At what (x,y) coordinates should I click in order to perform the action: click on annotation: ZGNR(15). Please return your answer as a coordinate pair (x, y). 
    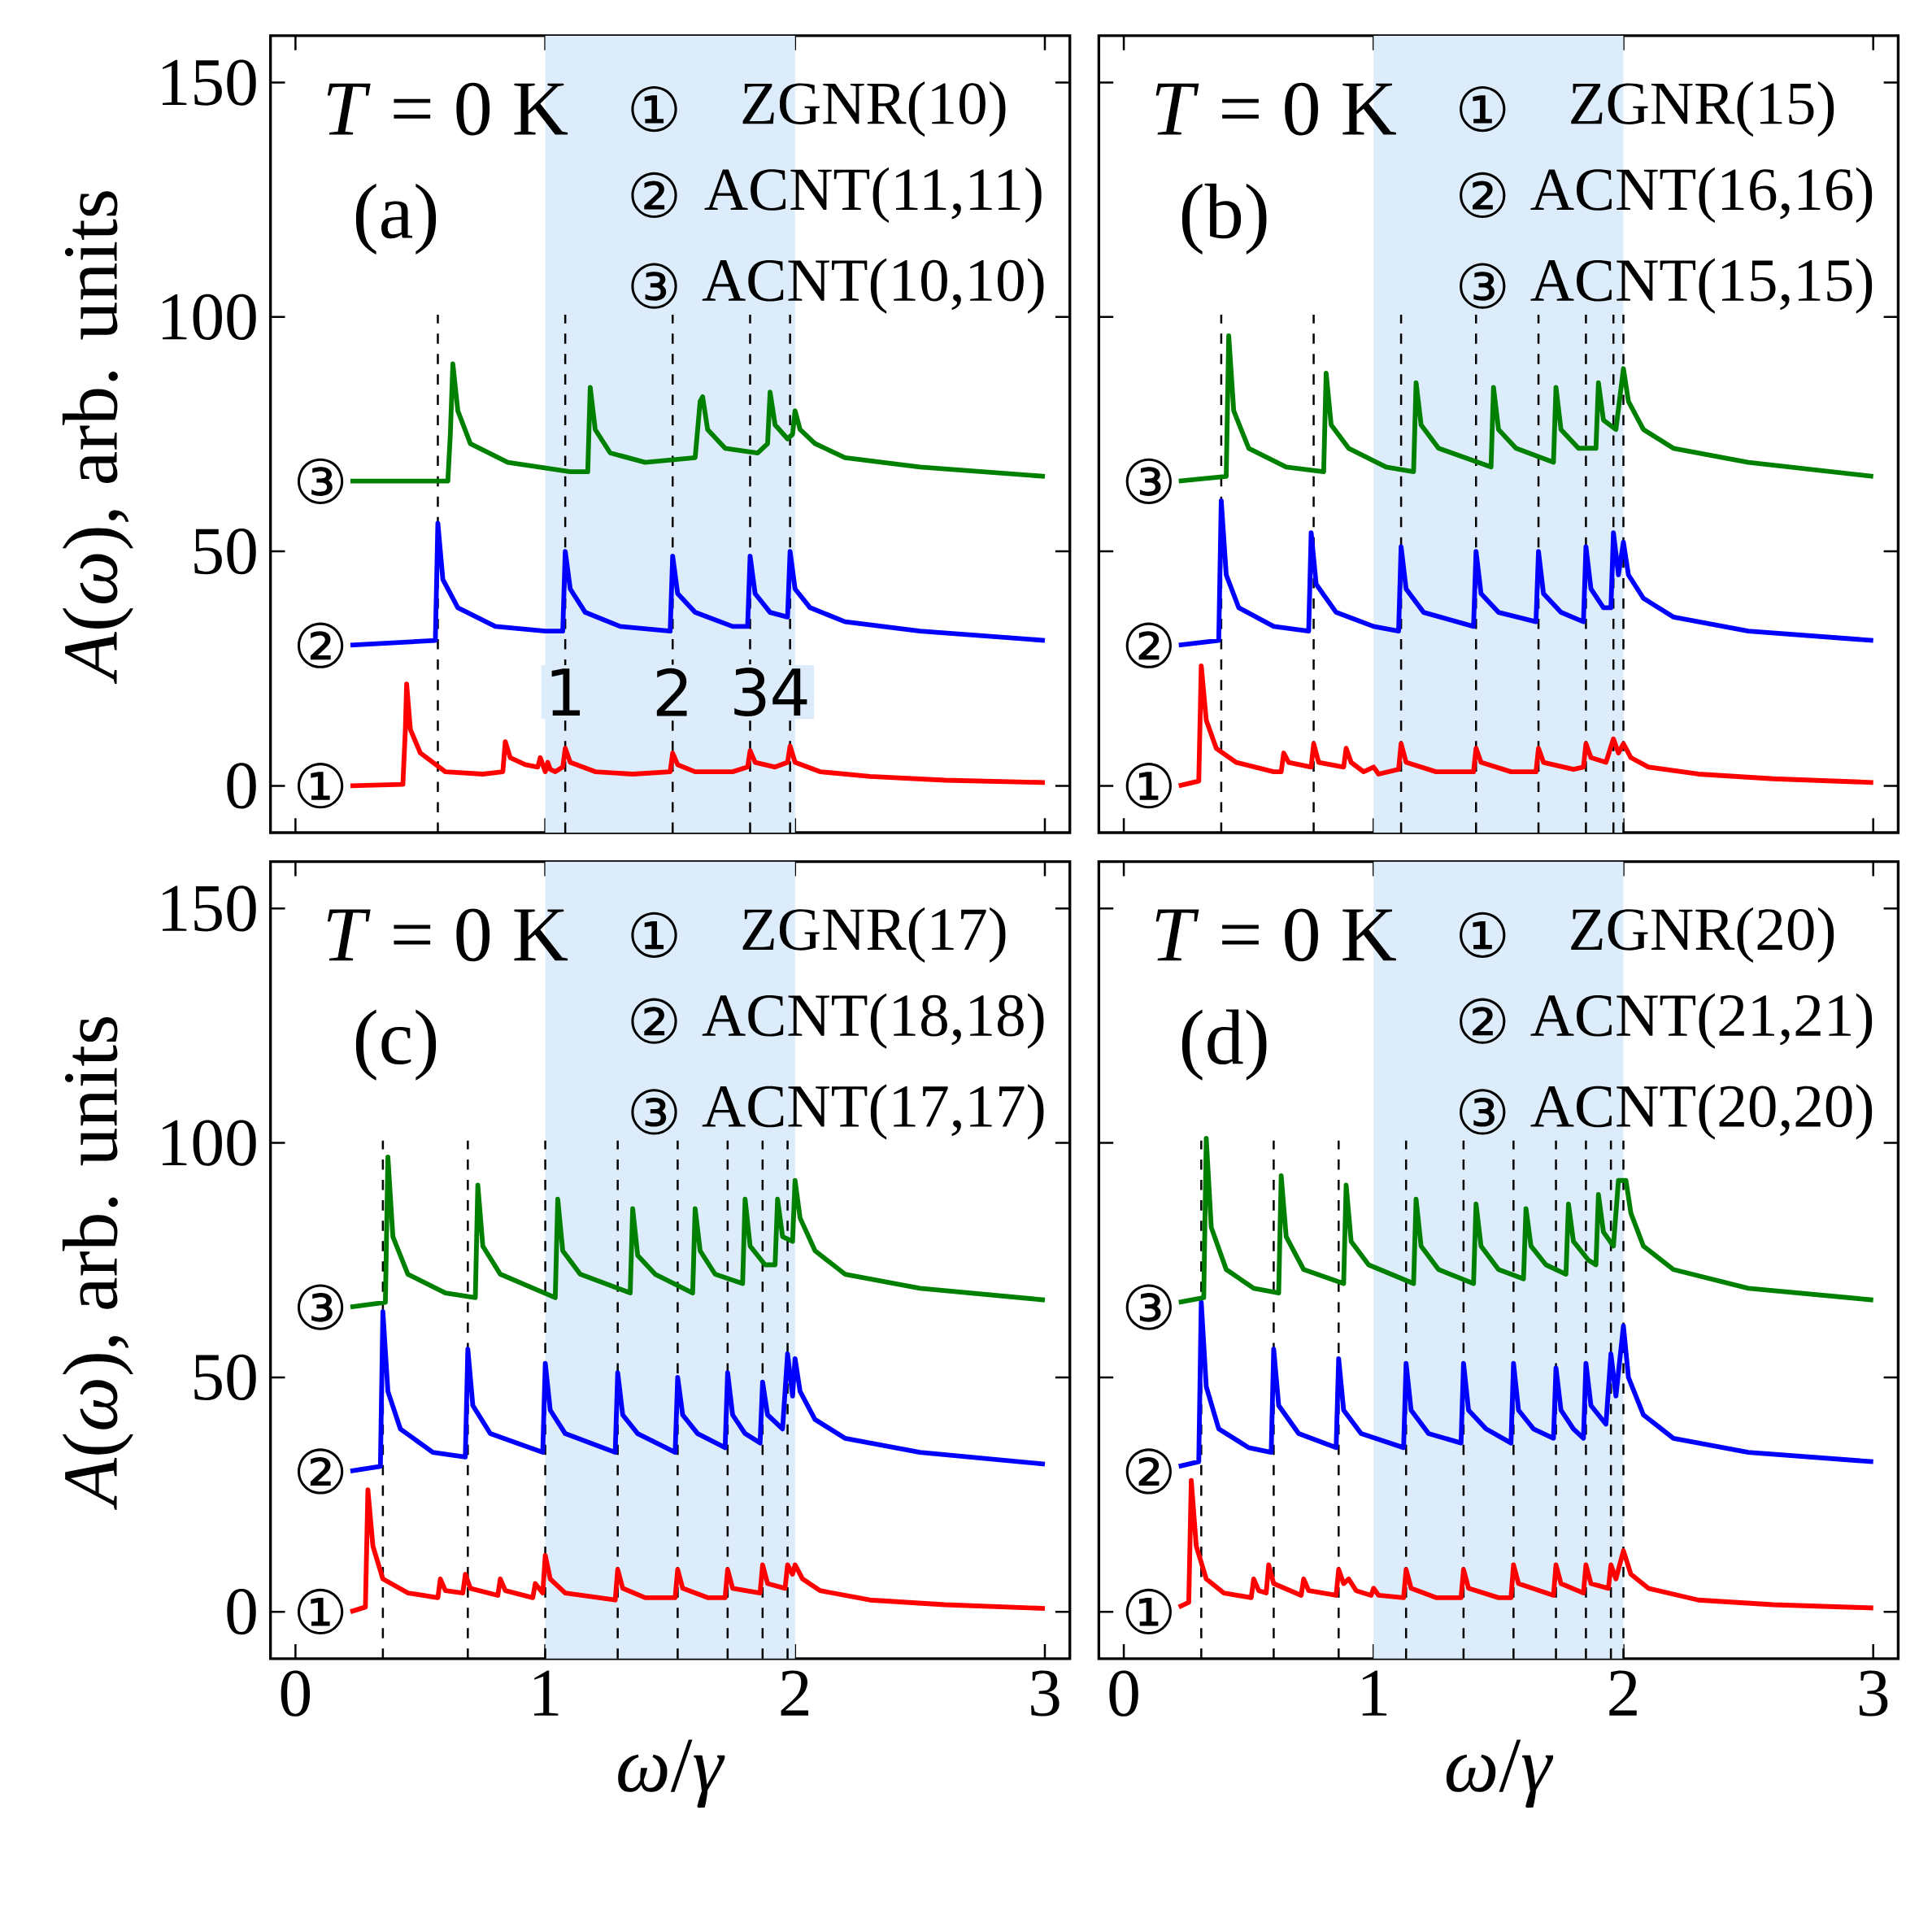
    Looking at the image, I should click on (1702, 108).